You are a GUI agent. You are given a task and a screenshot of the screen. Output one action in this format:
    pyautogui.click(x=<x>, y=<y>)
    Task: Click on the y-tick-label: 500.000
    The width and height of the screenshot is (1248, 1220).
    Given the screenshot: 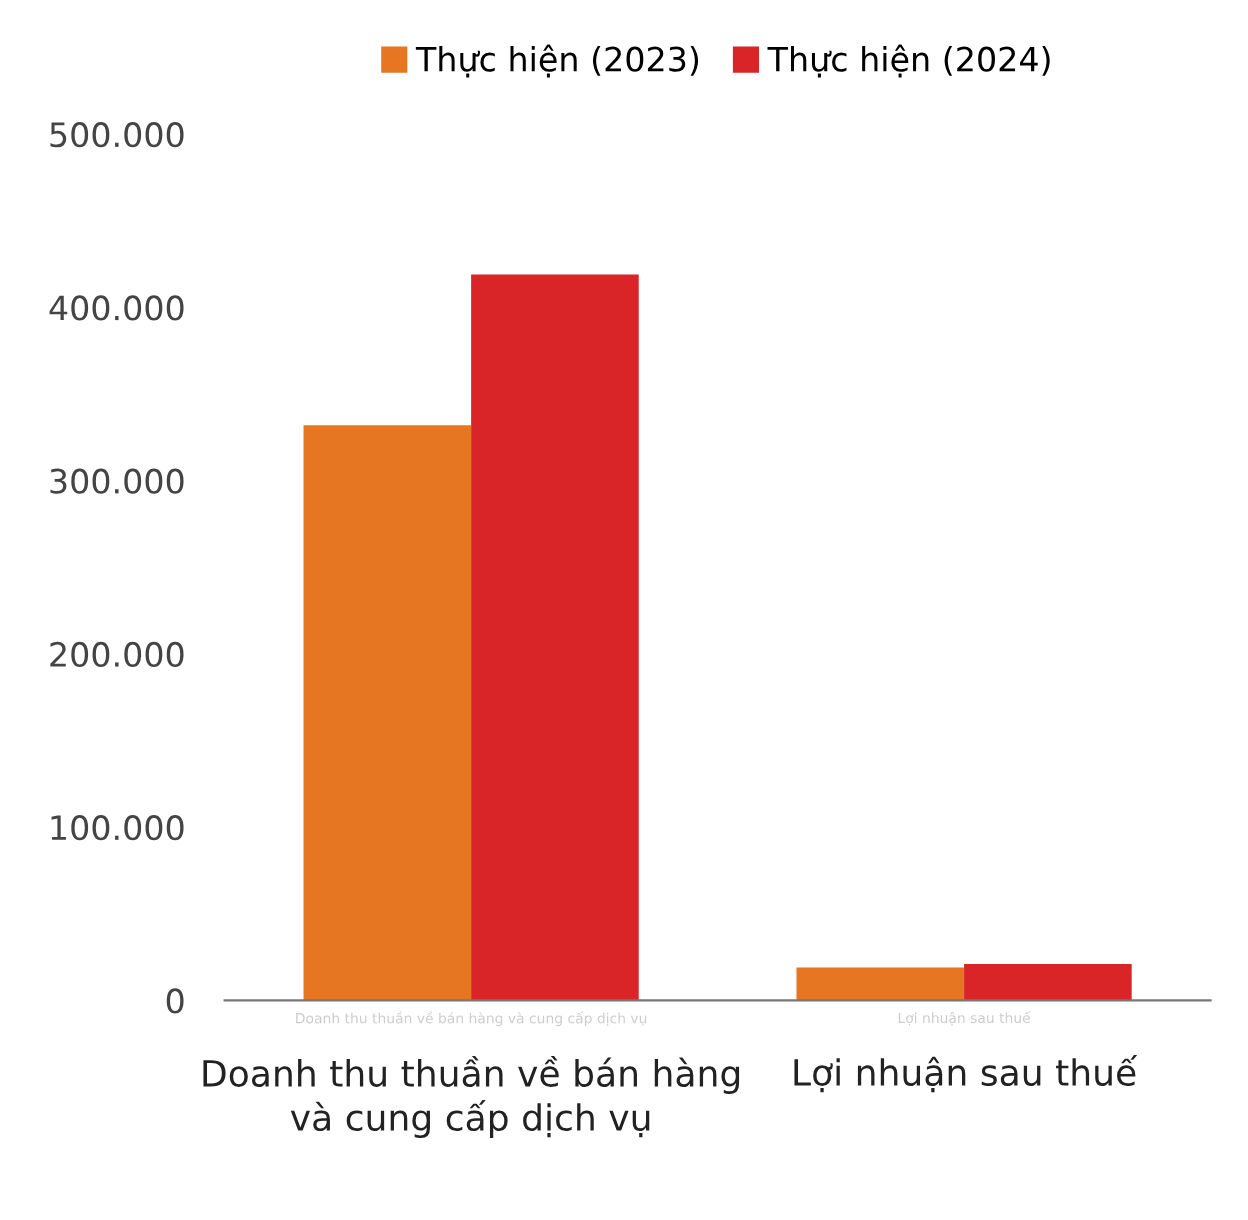 What is the action you would take?
    pyautogui.click(x=117, y=135)
    